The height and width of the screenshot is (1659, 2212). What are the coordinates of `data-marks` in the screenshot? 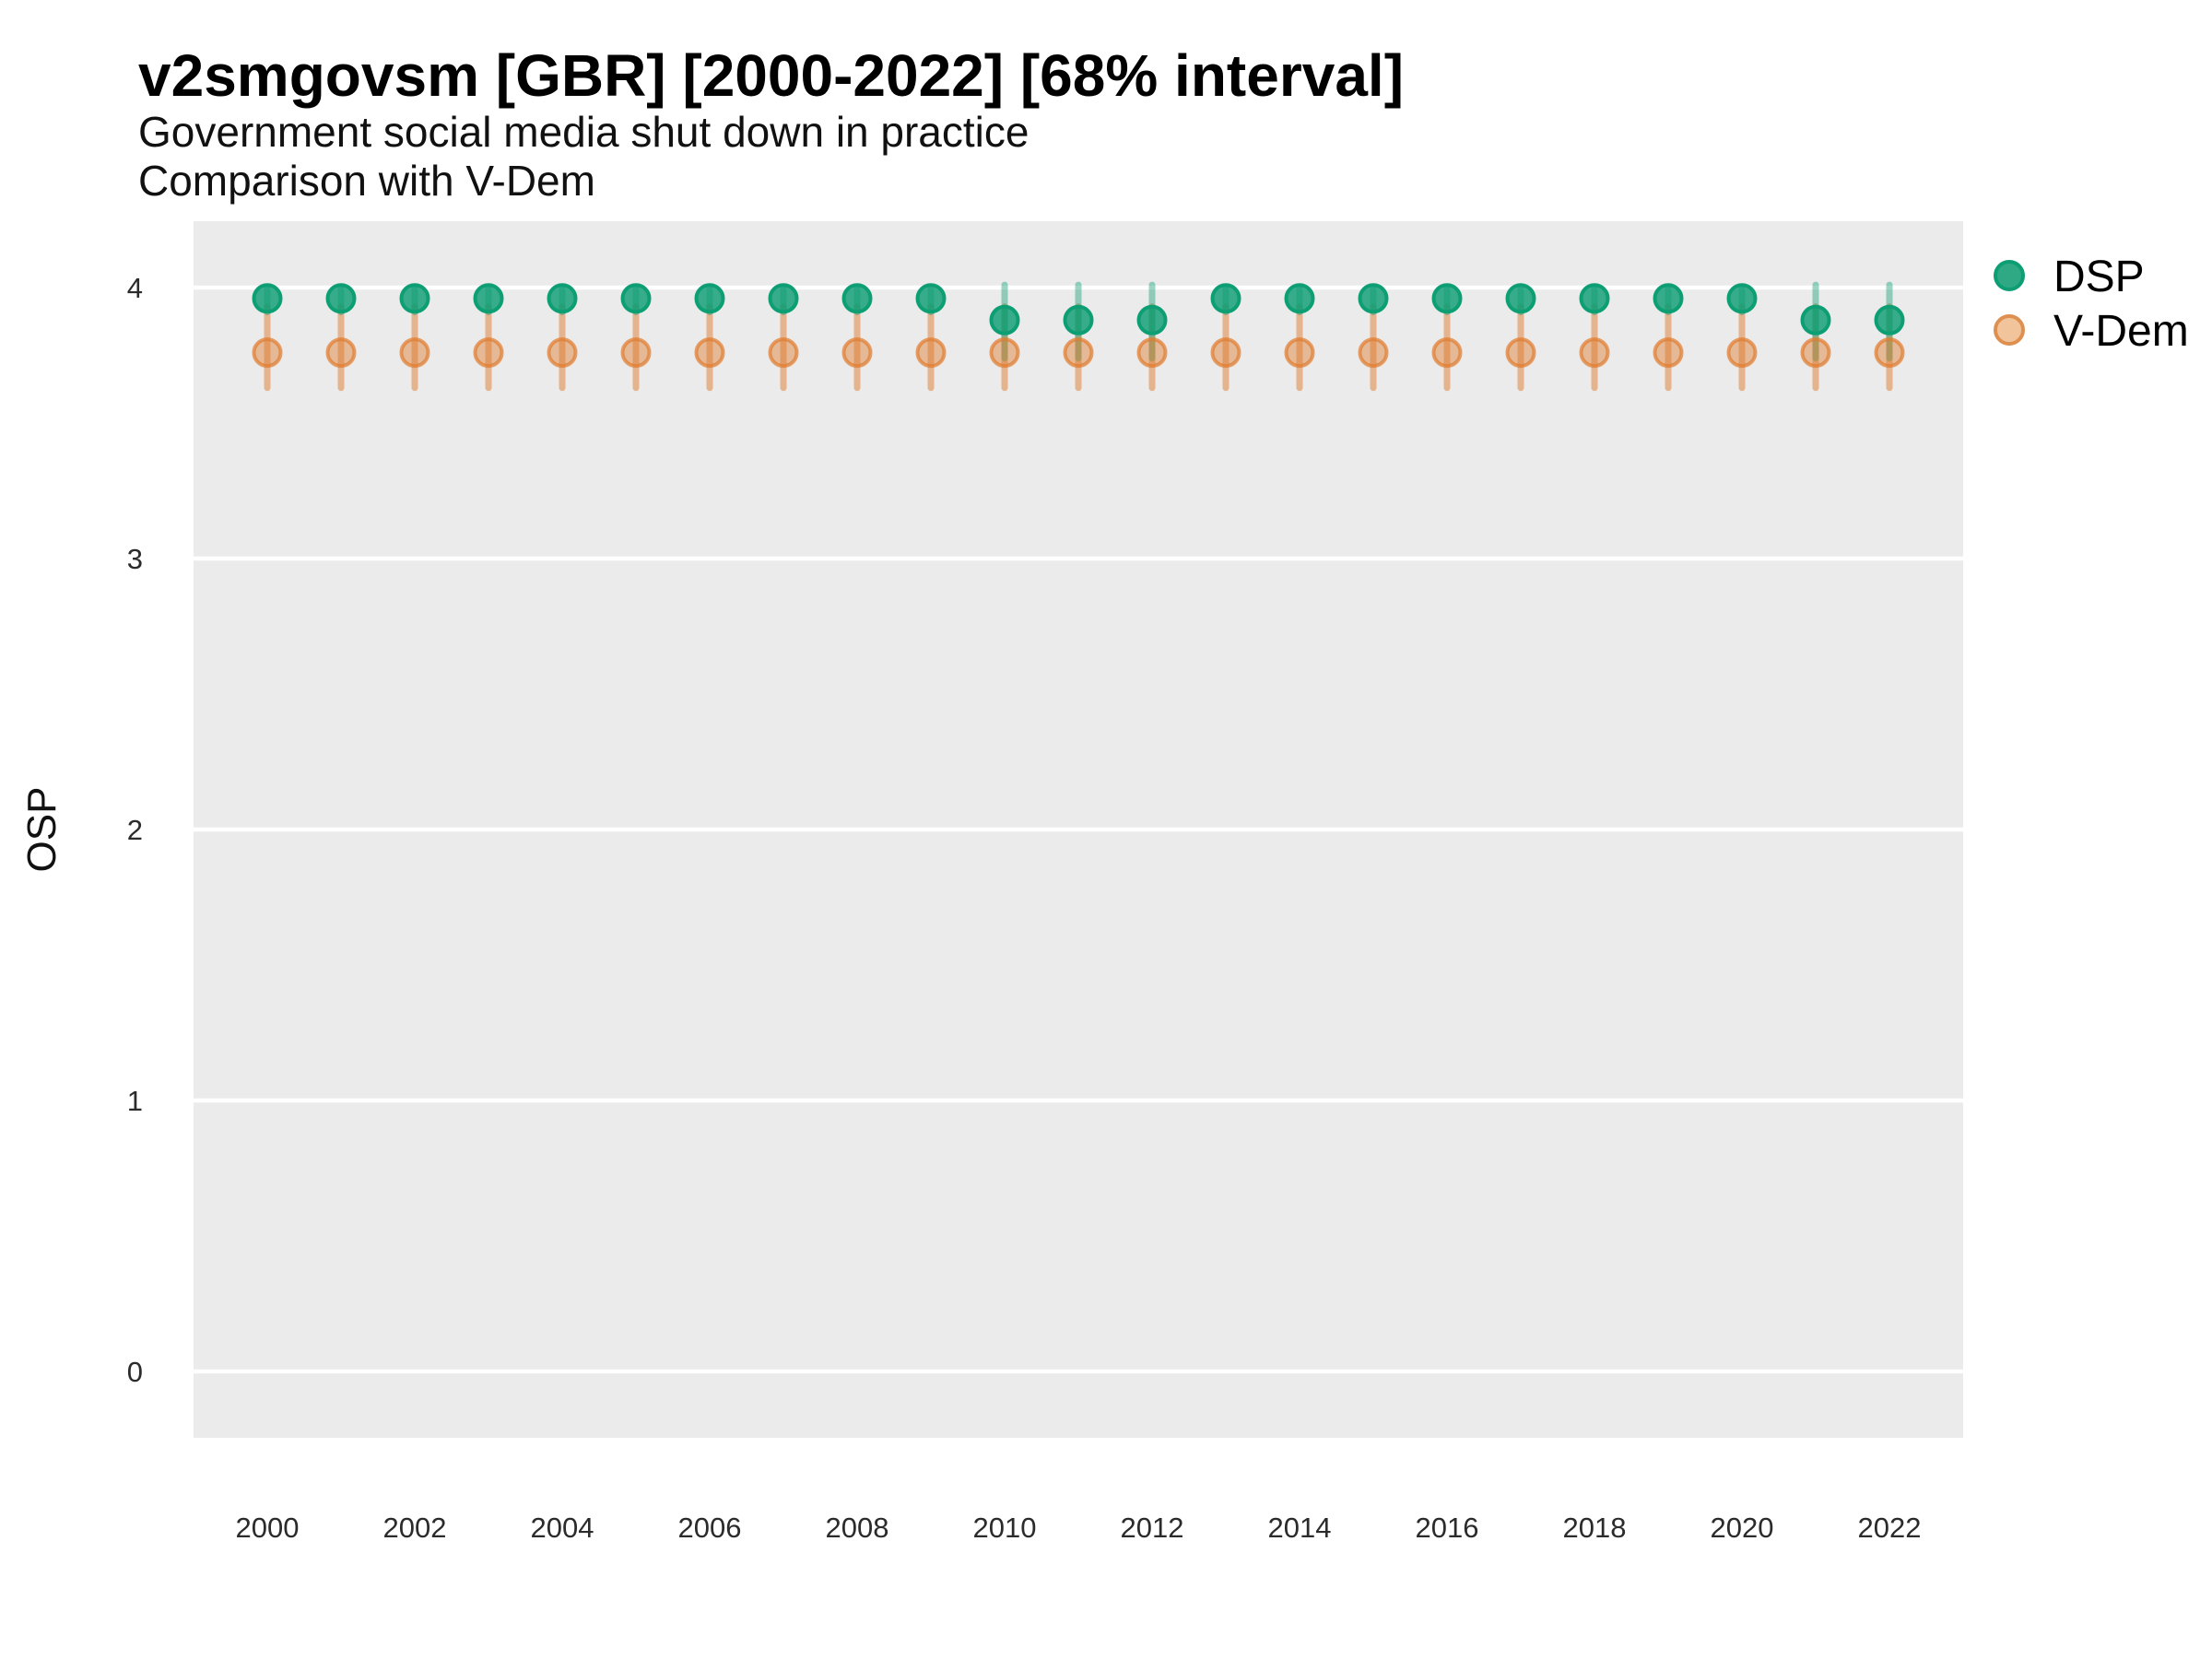 It's located at (1078, 336).